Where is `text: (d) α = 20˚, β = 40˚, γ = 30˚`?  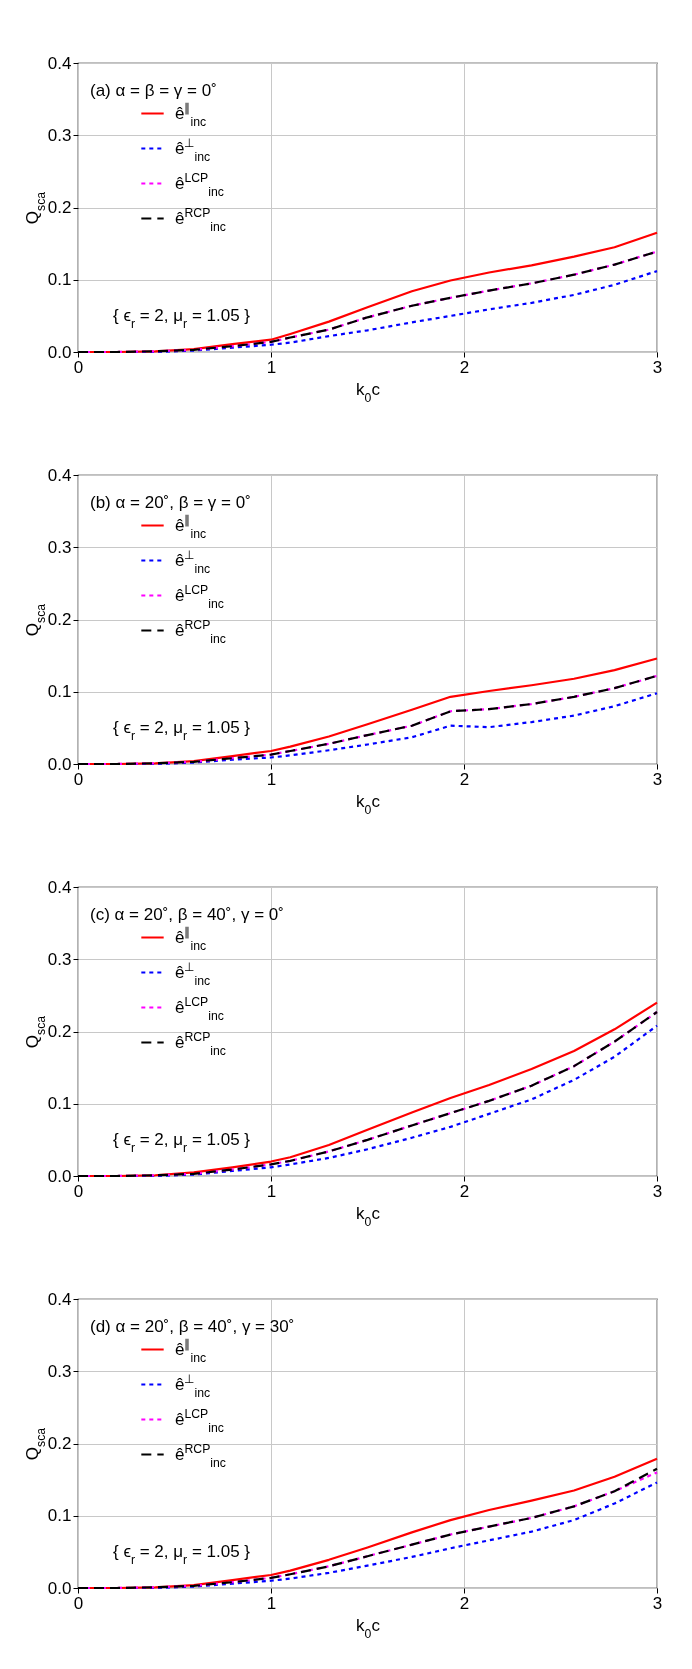
text: (d) α = 20˚, β = 40˚, γ = 30˚ is located at coordinates (192, 1326).